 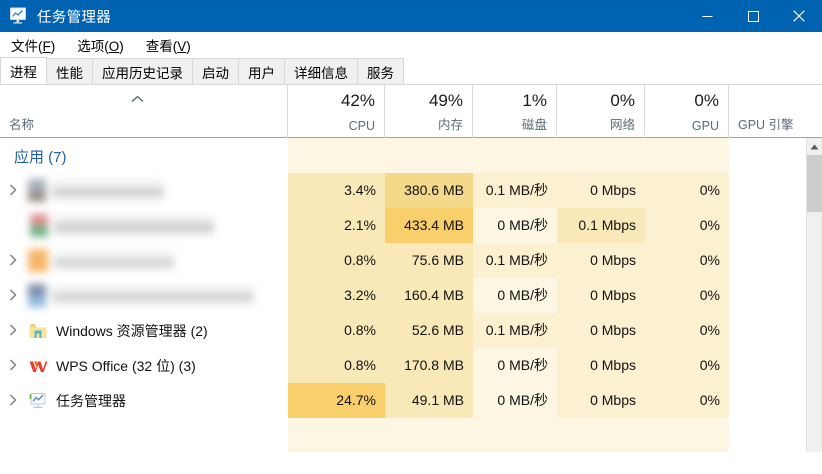 I want to click on group-label-apps: 应用 (7), so click(x=40, y=157).